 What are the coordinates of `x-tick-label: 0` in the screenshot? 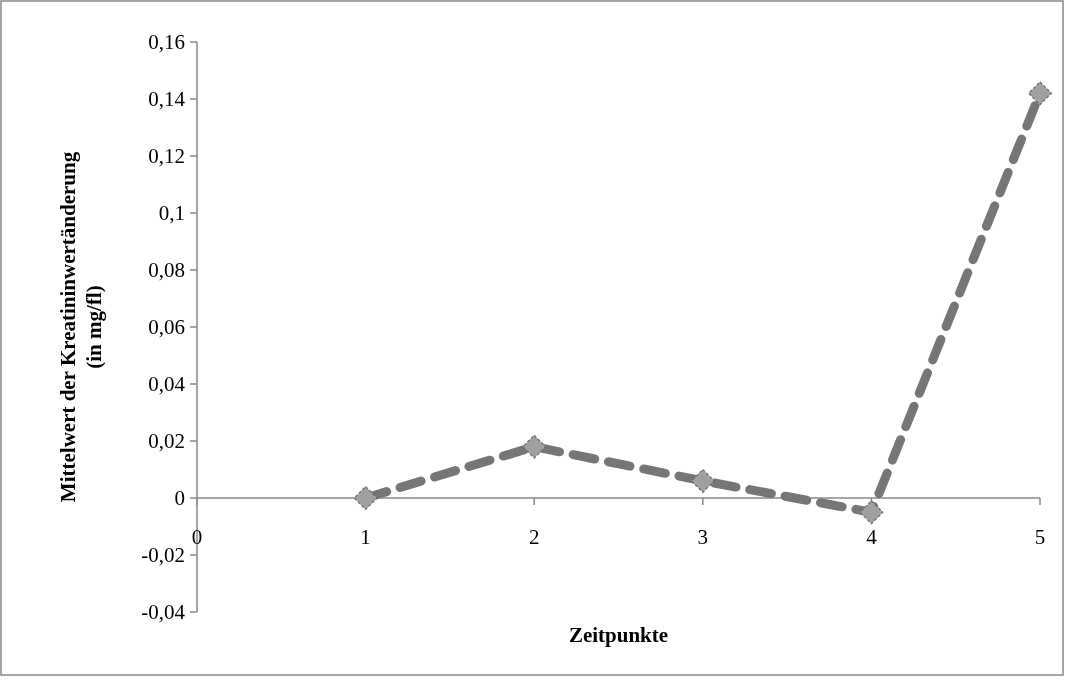 It's located at (197, 537).